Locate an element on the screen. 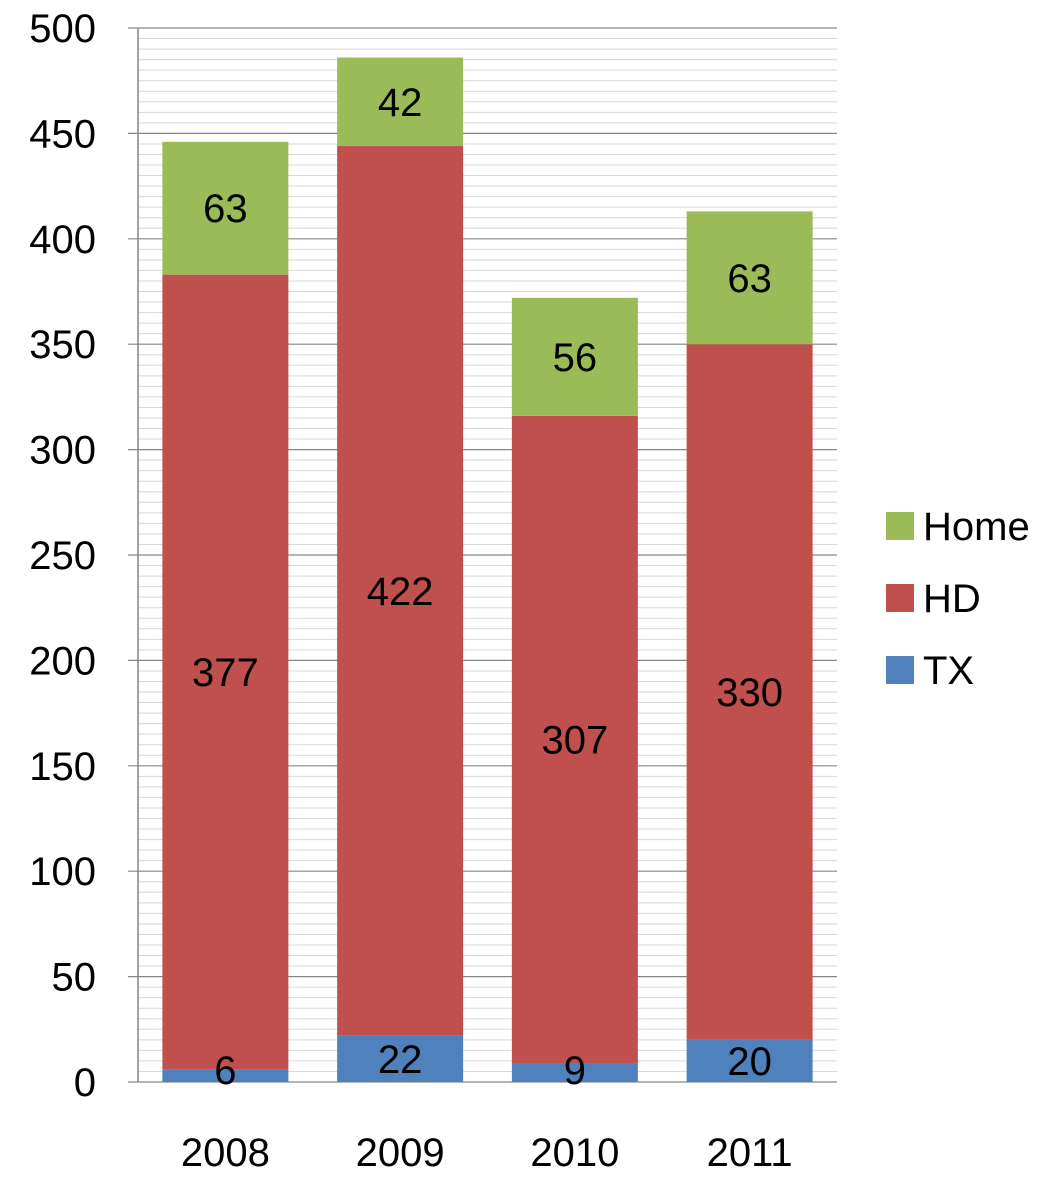 This screenshot has width=1057, height=1184. data-label-home-2011: 63 is located at coordinates (749, 279).